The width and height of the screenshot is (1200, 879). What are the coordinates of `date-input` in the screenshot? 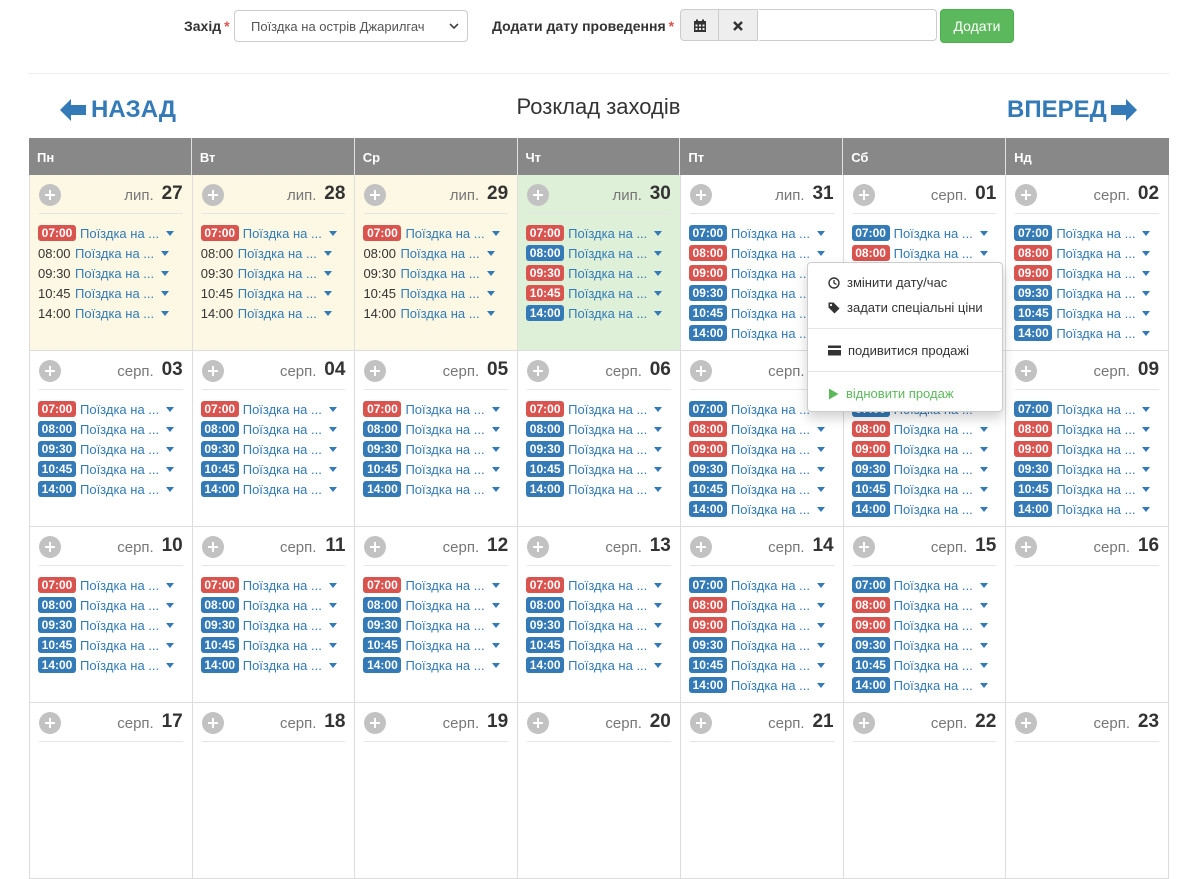 It's located at (848, 25).